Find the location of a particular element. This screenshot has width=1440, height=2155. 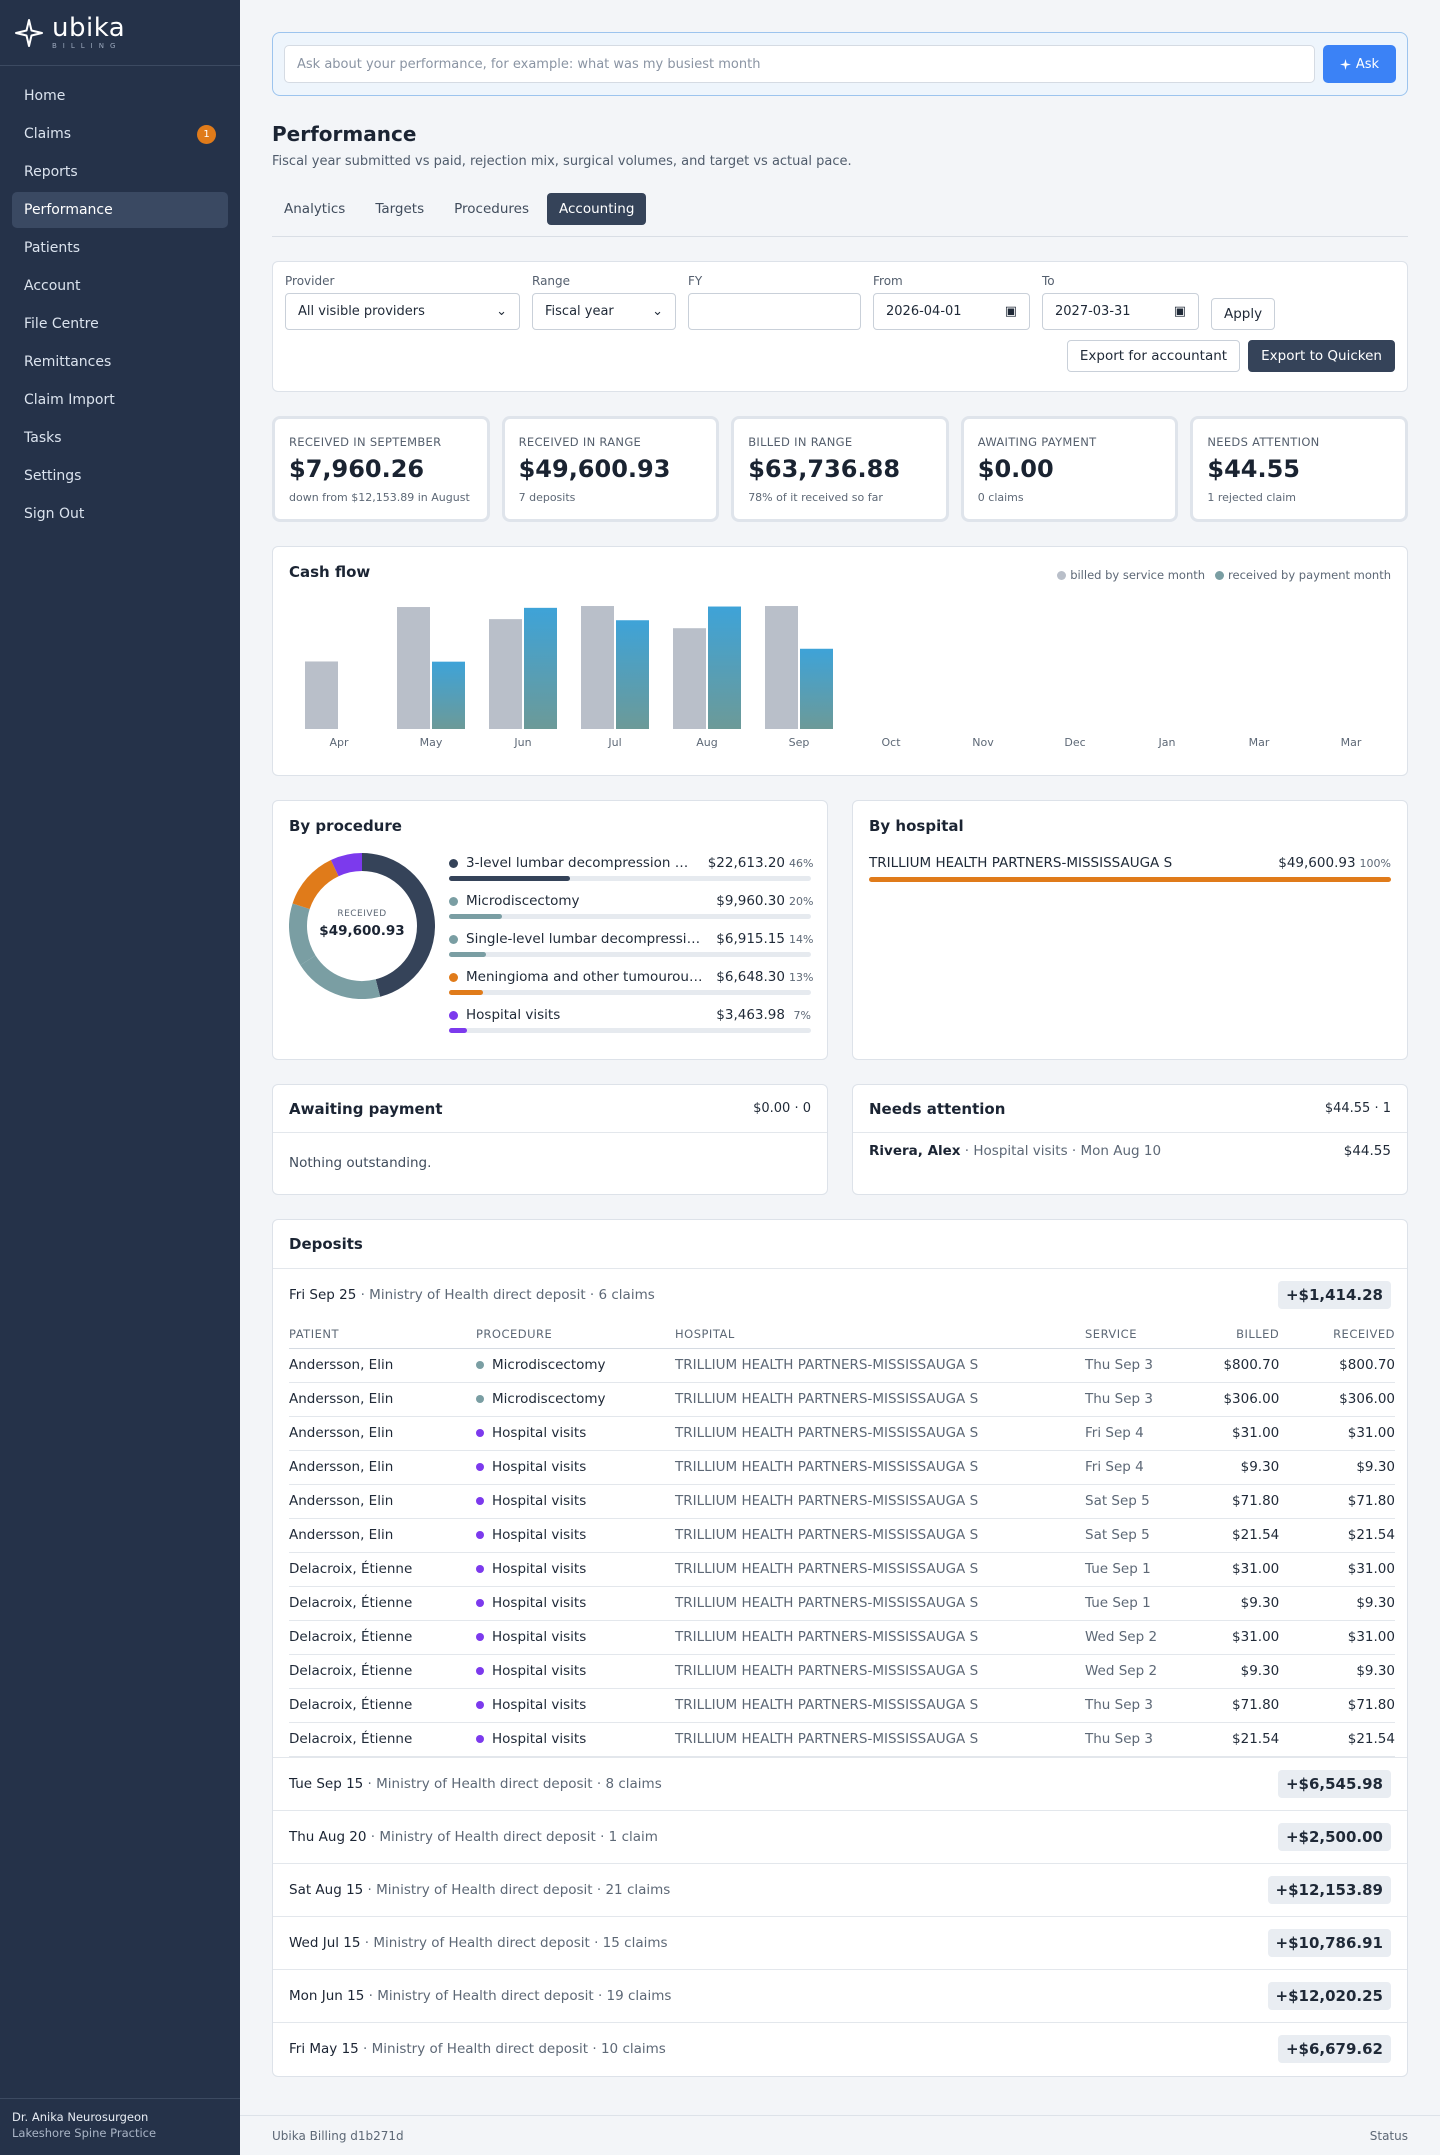

kpi-value: $0.00 is located at coordinates (1015, 469).